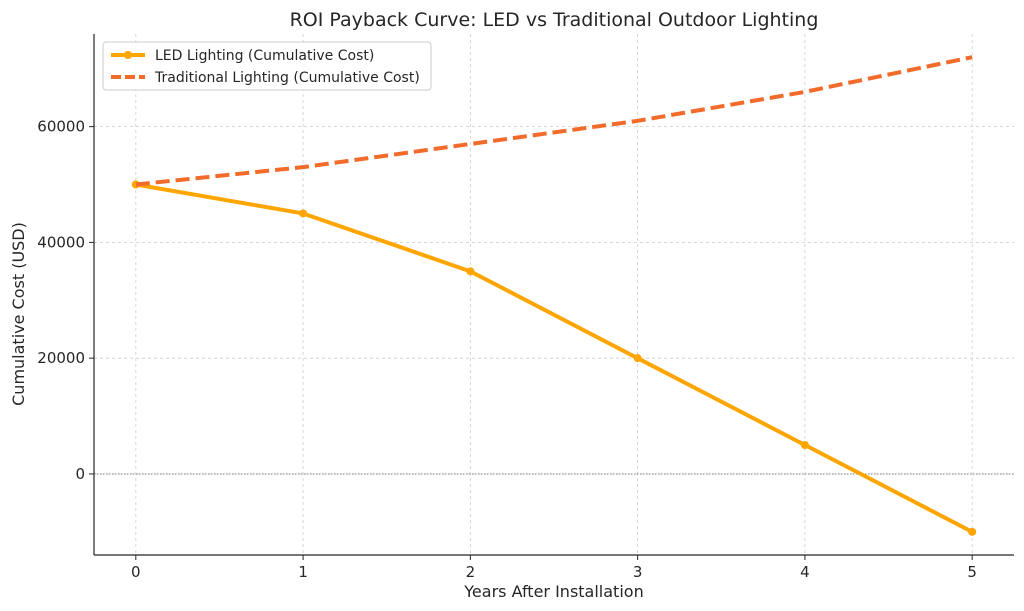 The image size is (1024, 611). I want to click on x-axis-label: Years After Installation, so click(553, 591).